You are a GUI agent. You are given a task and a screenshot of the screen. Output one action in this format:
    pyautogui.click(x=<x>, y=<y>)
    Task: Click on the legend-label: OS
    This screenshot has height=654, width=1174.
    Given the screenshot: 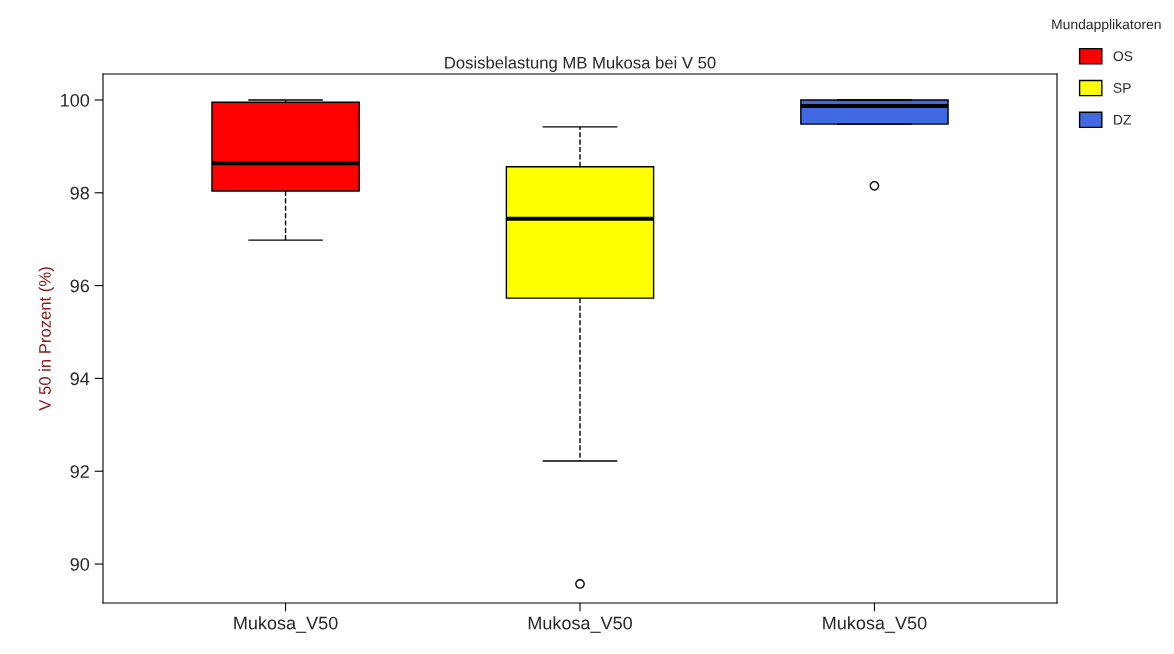 What is the action you would take?
    pyautogui.click(x=1123, y=56)
    